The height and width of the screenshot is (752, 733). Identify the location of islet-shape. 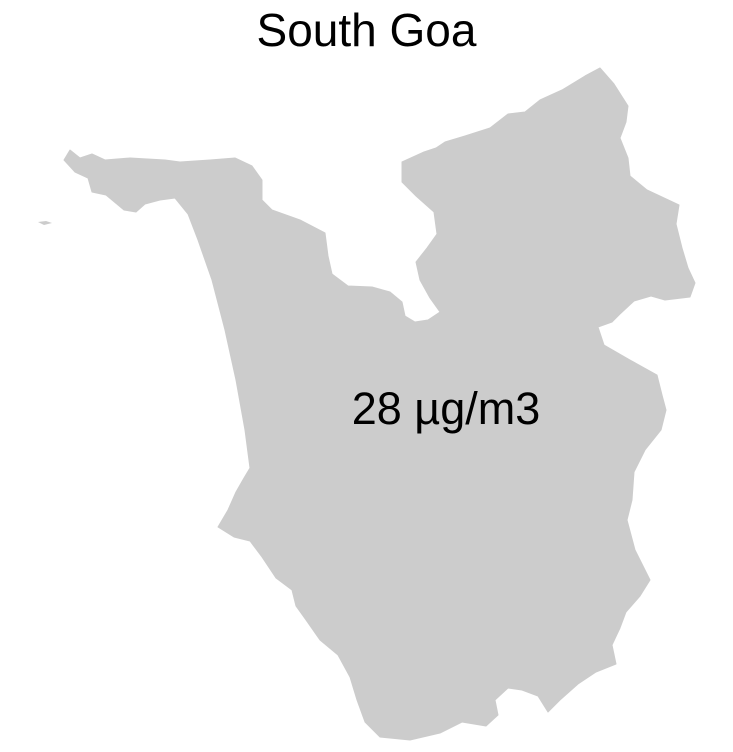
(45, 223).